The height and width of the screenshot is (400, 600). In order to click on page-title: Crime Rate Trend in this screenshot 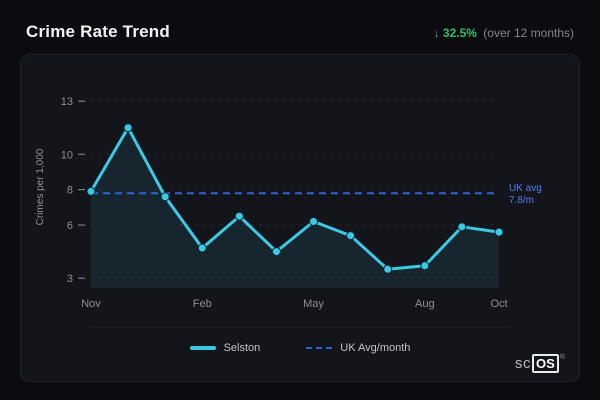, I will do `click(98, 31)`.